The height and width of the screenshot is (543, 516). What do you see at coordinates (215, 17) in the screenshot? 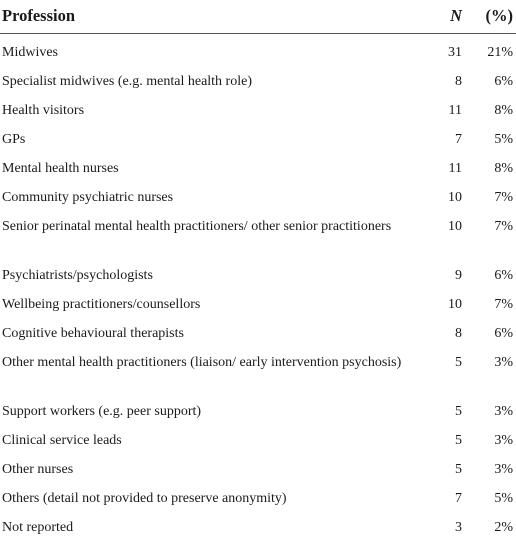
I see `header-profession: Profession` at bounding box center [215, 17].